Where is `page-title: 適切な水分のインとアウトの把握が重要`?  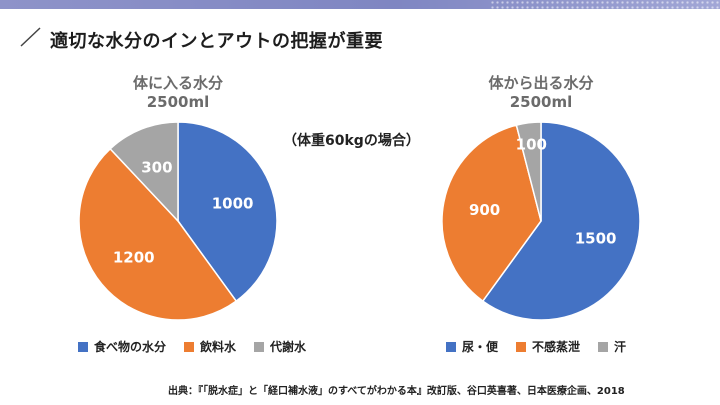 page-title: 適切な水分のインとアウトの把握が重要 is located at coordinates (216, 41).